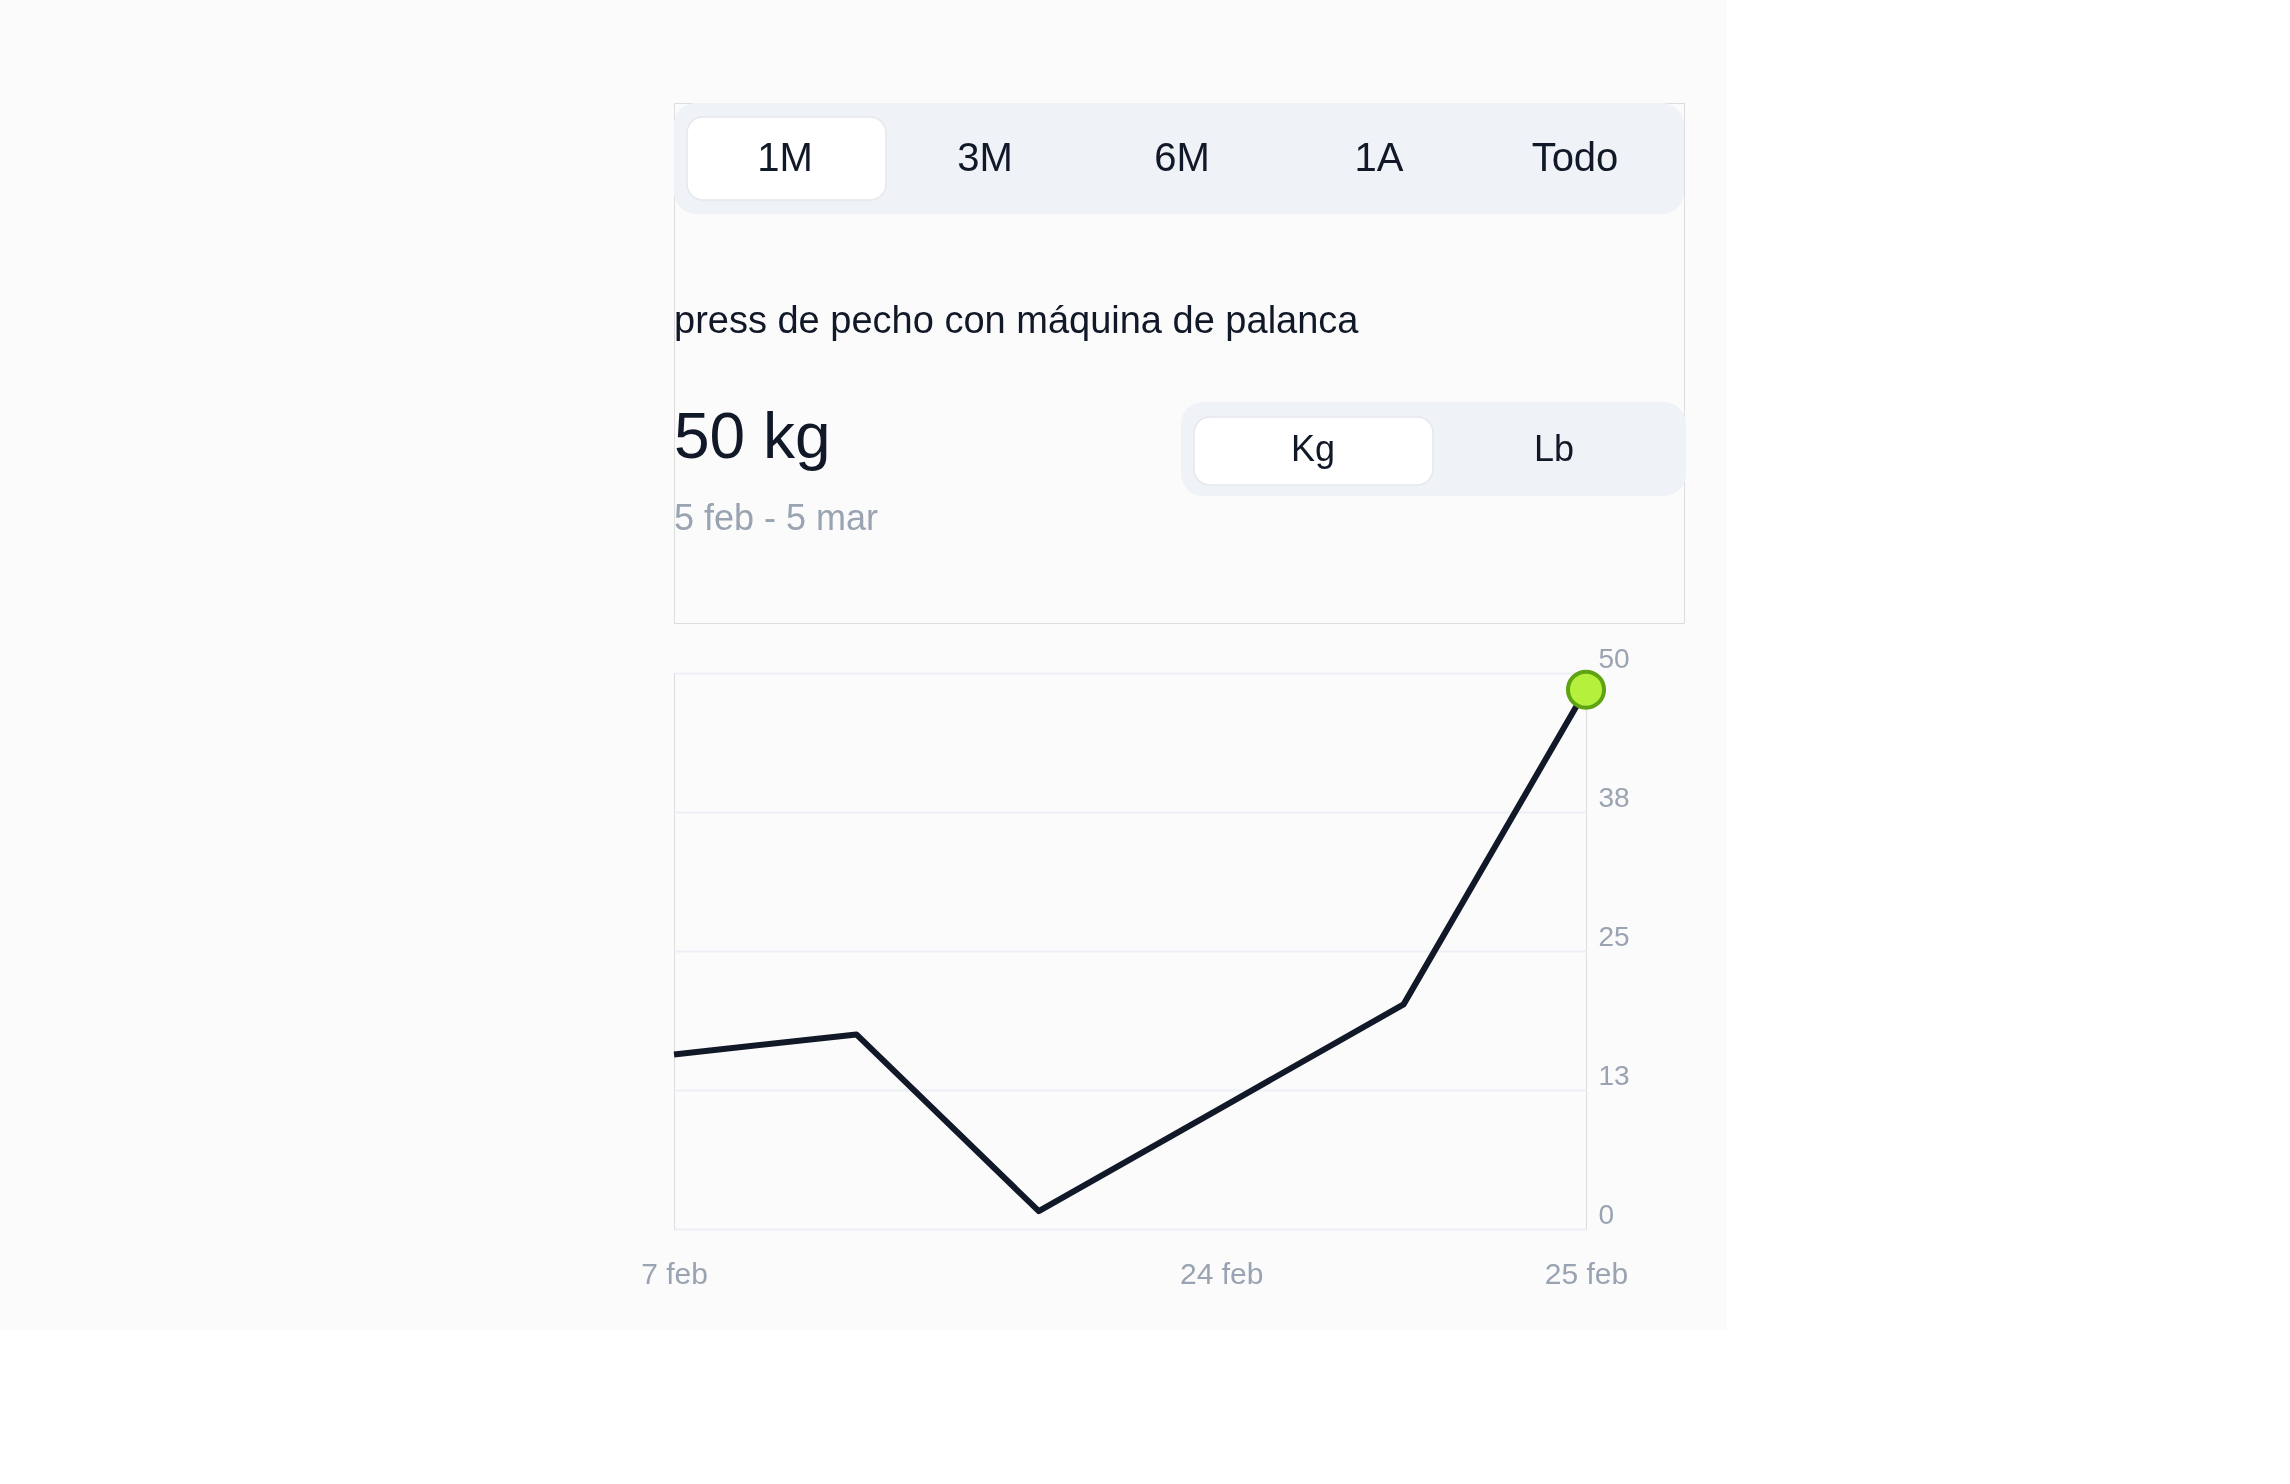  Describe the element at coordinates (1017, 320) in the screenshot. I see `chart-title: press de pecho con máquina de palanca` at that location.